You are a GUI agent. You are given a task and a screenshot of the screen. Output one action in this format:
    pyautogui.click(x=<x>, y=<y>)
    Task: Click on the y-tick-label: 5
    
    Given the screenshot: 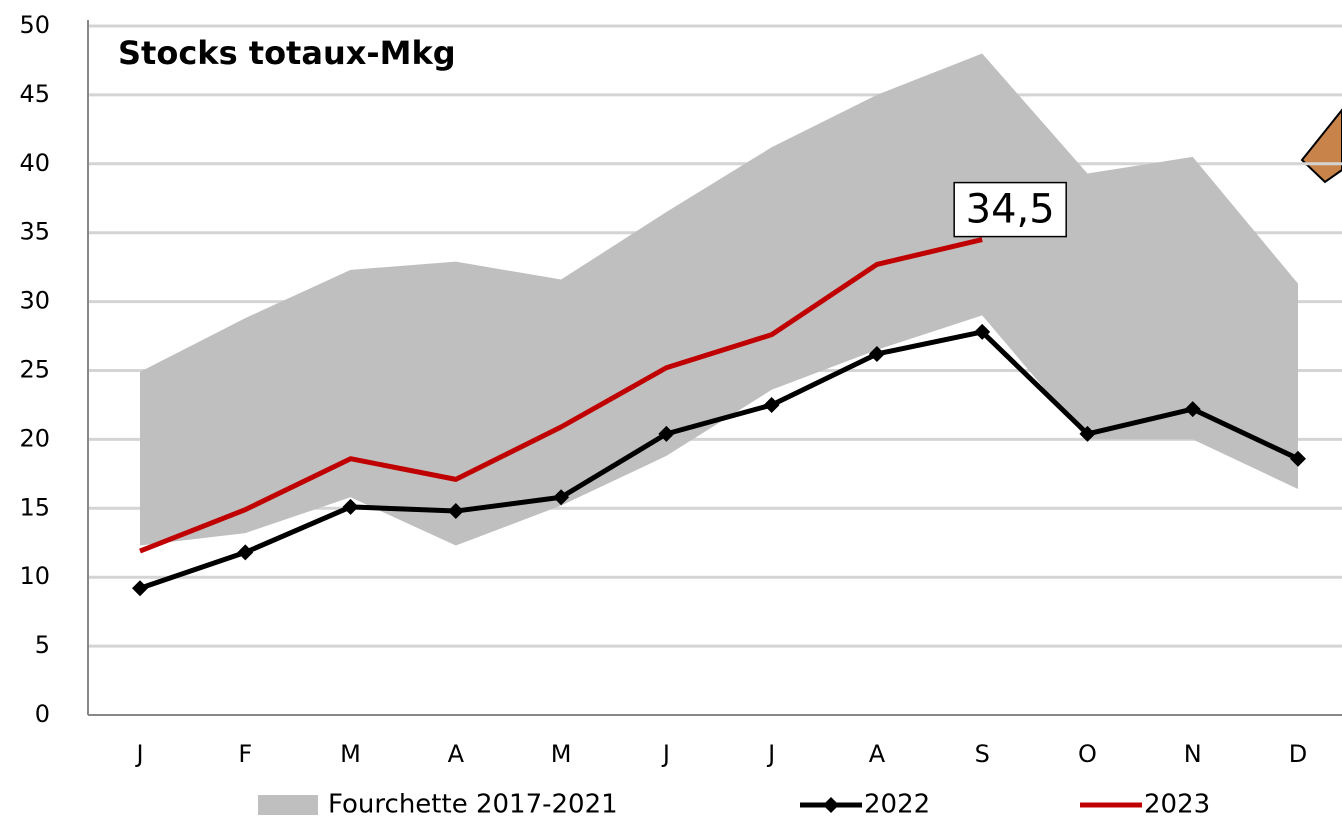 What is the action you would take?
    pyautogui.click(x=42, y=645)
    